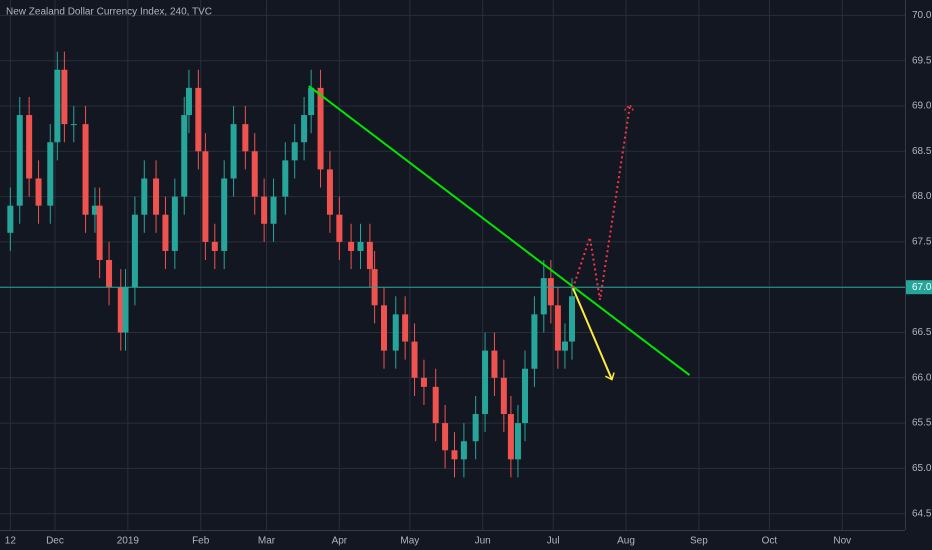 The image size is (932, 550). What do you see at coordinates (770, 541) in the screenshot?
I see `x-tick-label: Oct` at bounding box center [770, 541].